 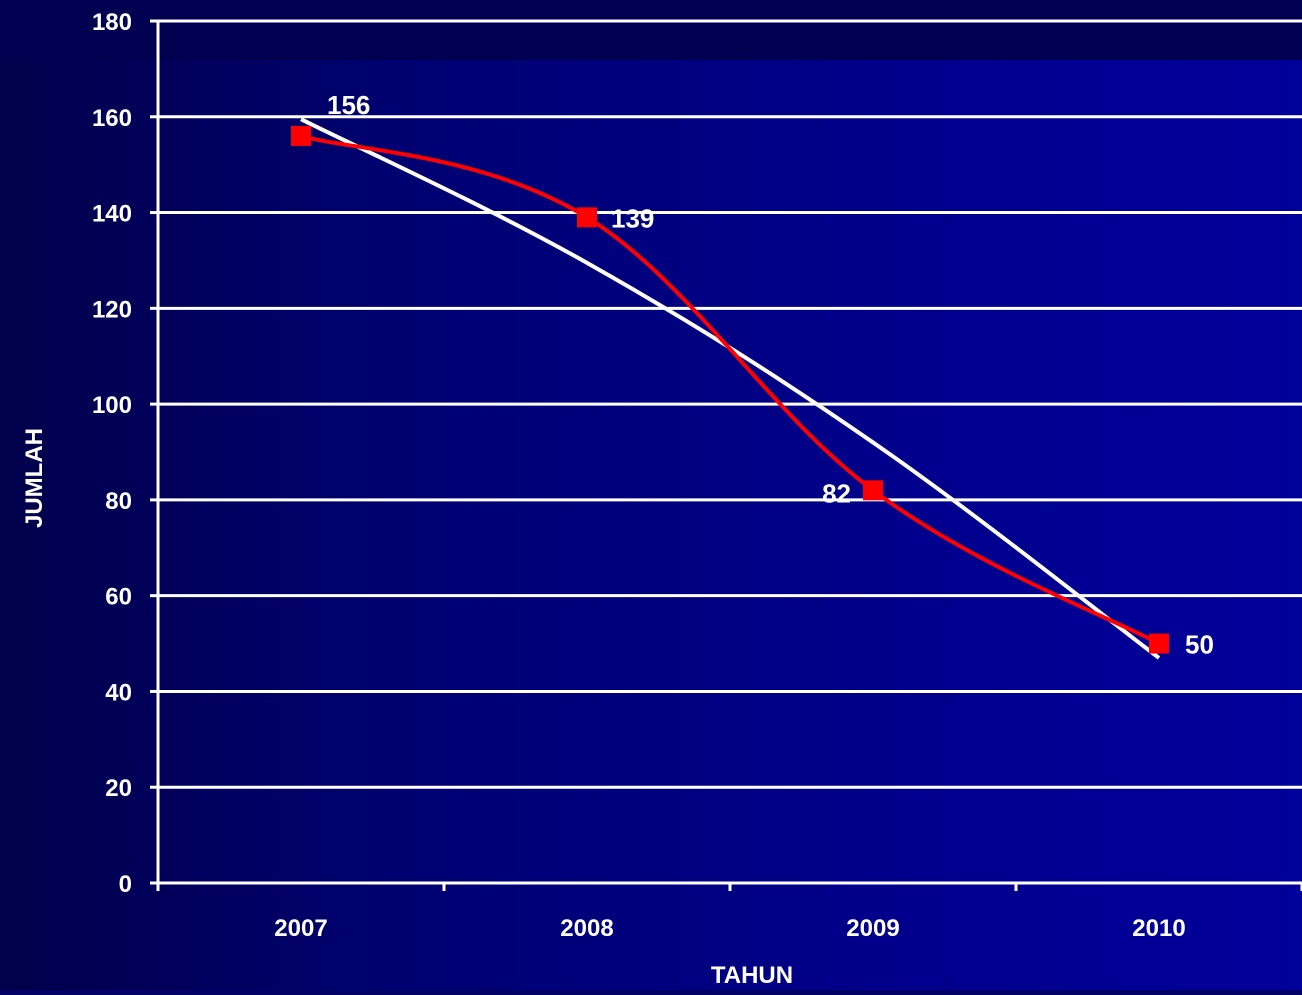 What do you see at coordinates (729, 928) in the screenshot?
I see `x-tick-labels: 2007 2008 2009 2010` at bounding box center [729, 928].